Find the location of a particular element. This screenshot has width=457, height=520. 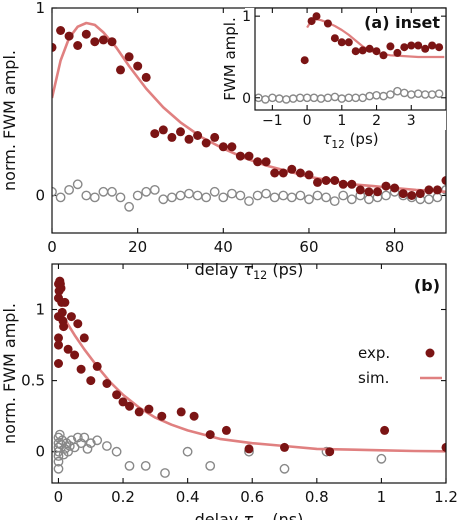

plot-frame is located at coordinates (350, 59).